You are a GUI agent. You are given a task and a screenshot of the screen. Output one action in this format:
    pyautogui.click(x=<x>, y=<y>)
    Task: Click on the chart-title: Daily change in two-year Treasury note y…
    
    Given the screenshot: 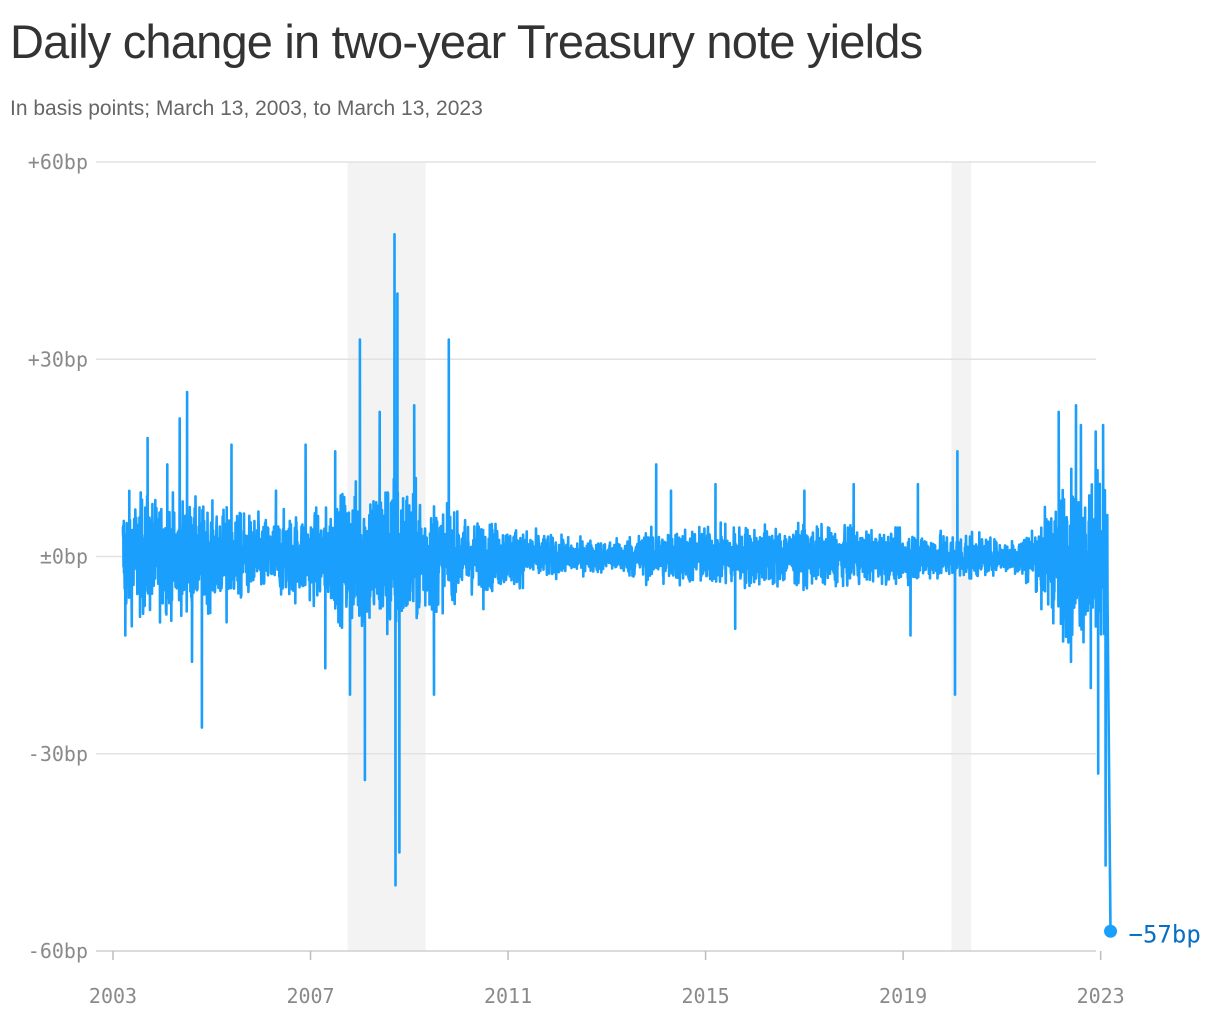 What is the action you would take?
    pyautogui.click(x=466, y=41)
    